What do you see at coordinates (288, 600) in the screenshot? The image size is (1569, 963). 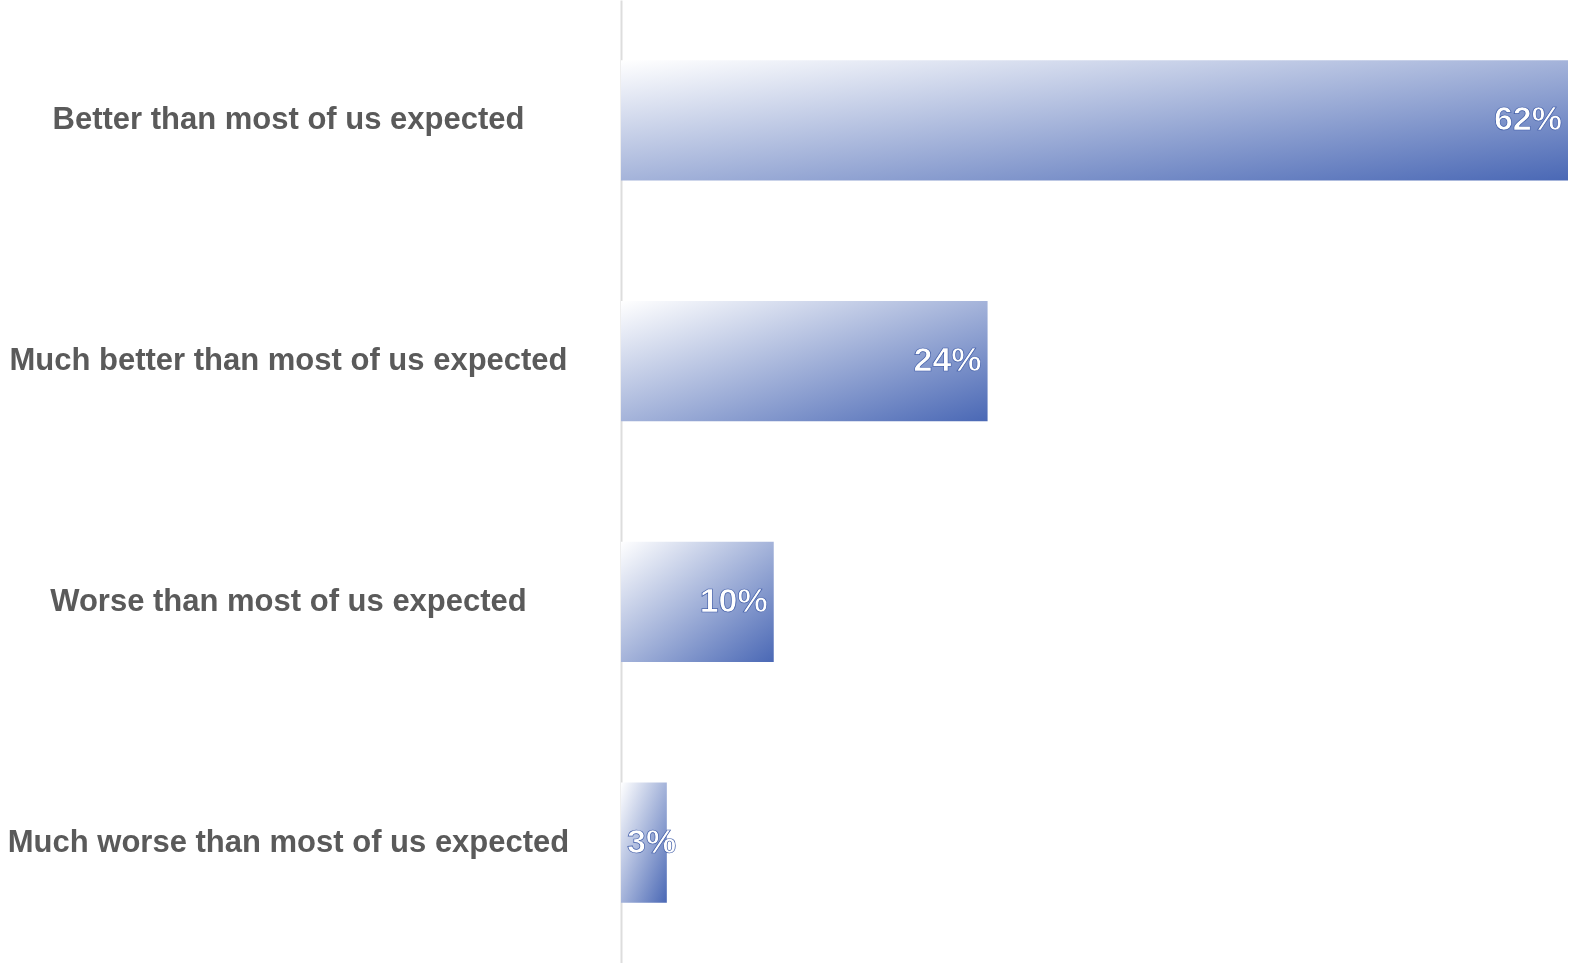 I see `y-tick-label: Worse than most of us expected` at bounding box center [288, 600].